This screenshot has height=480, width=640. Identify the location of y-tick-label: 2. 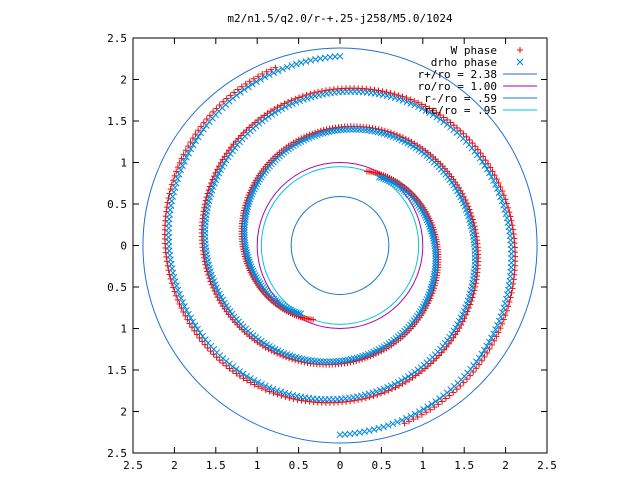
(123, 412).